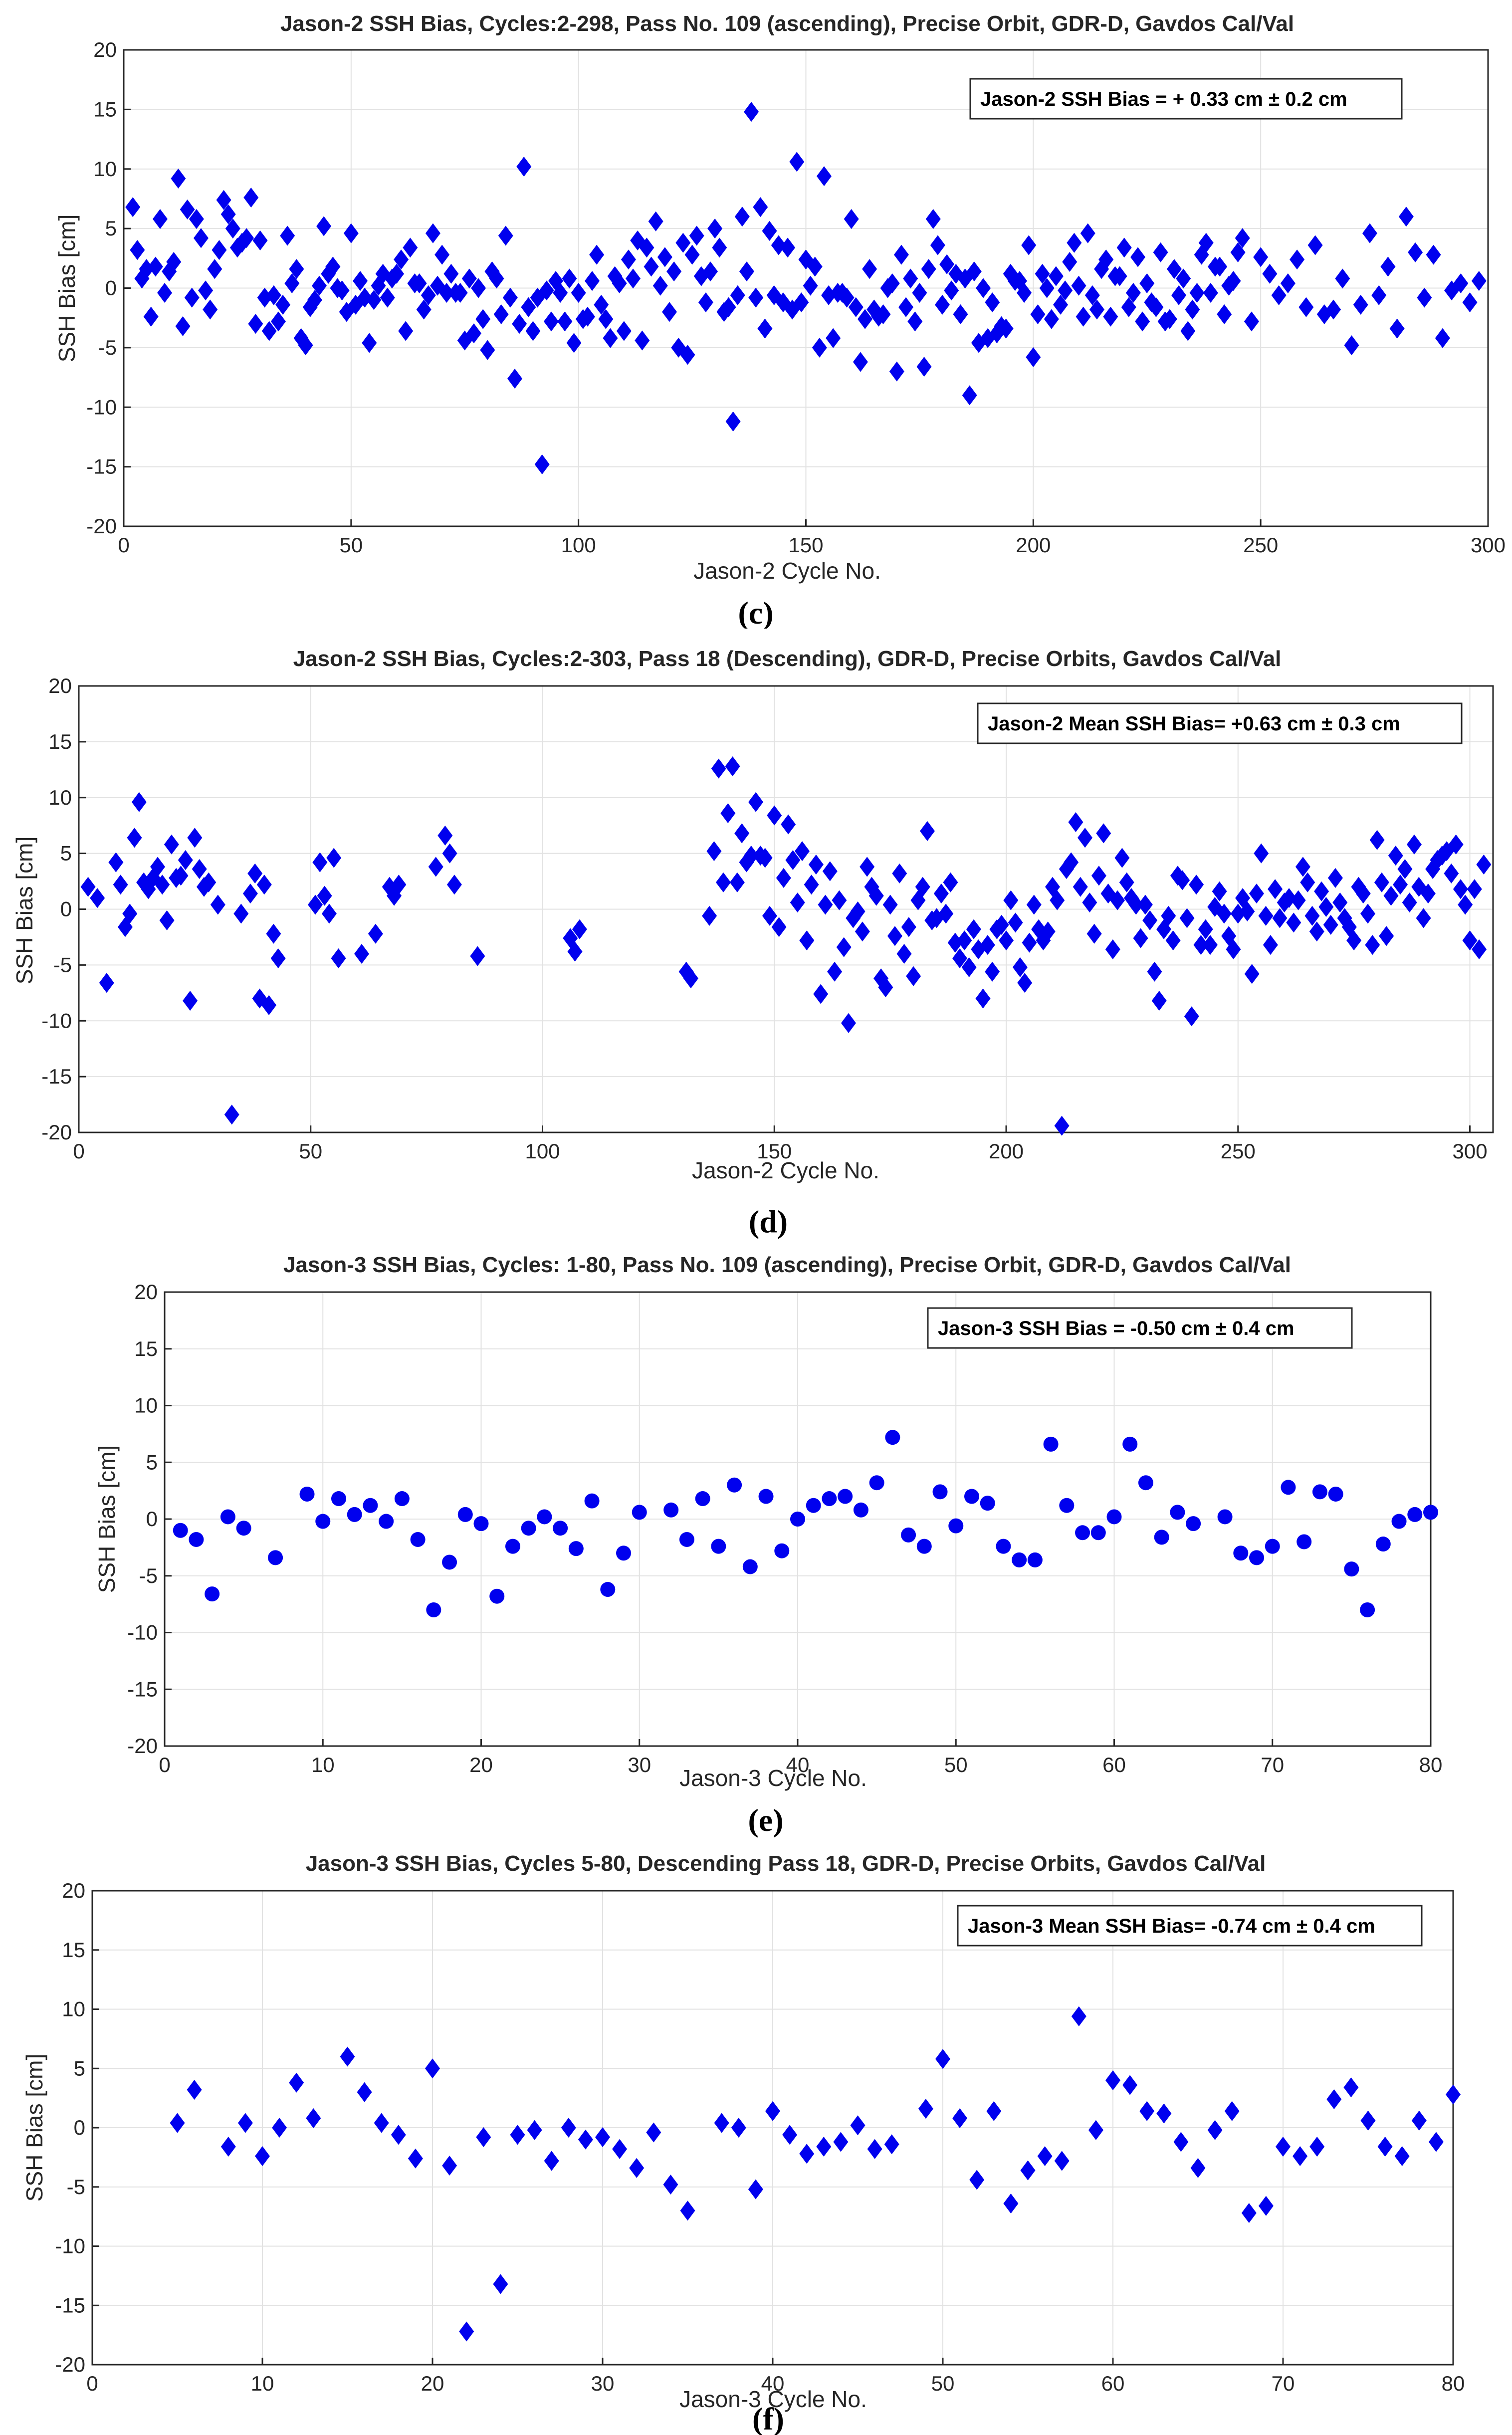 The image size is (1512, 2435). What do you see at coordinates (1470, 1151) in the screenshot?
I see `x-tick-label: 300` at bounding box center [1470, 1151].